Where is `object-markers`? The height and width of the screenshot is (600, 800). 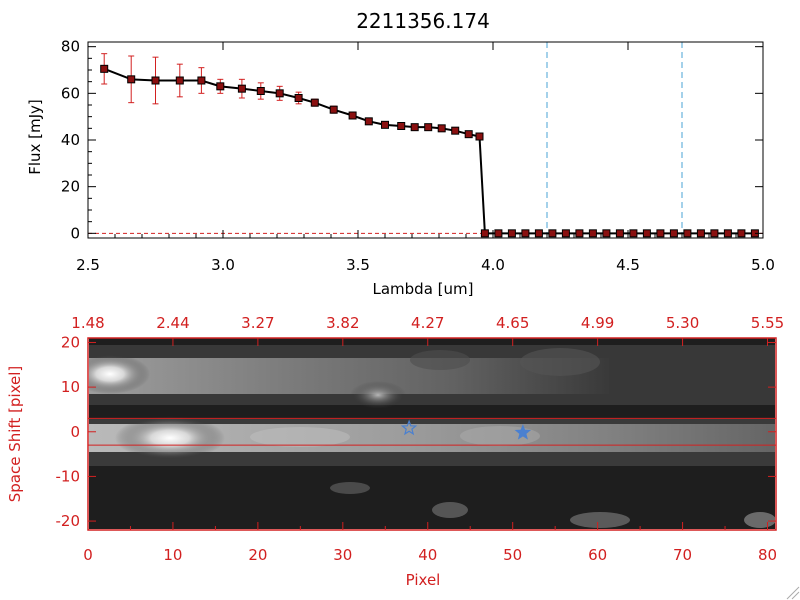 object-markers is located at coordinates (466, 429).